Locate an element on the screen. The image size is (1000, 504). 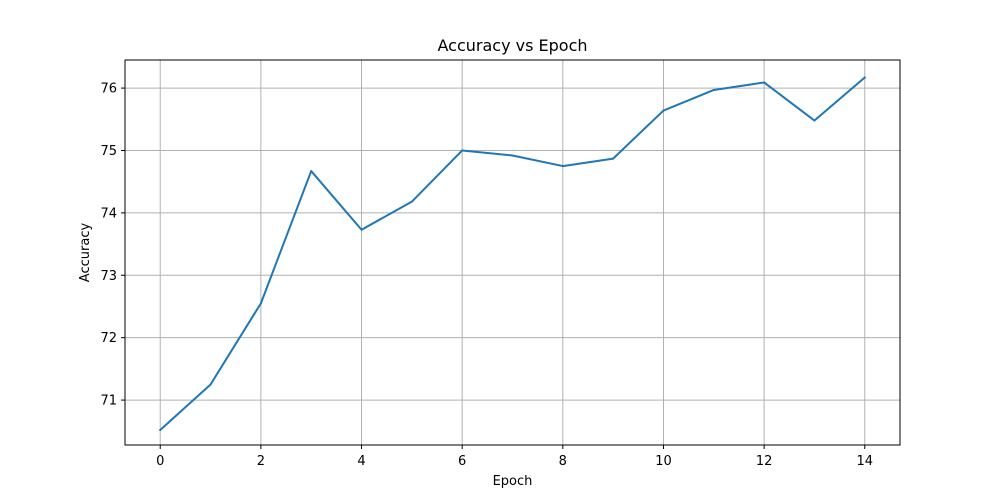
y-tick-label: 71 is located at coordinates (108, 401).